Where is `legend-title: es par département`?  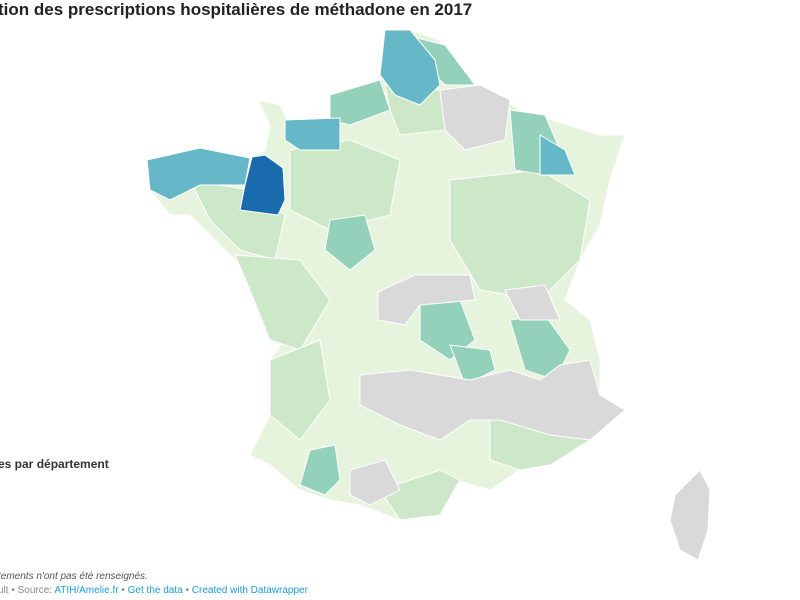
legend-title: es par département is located at coordinates (54, 464).